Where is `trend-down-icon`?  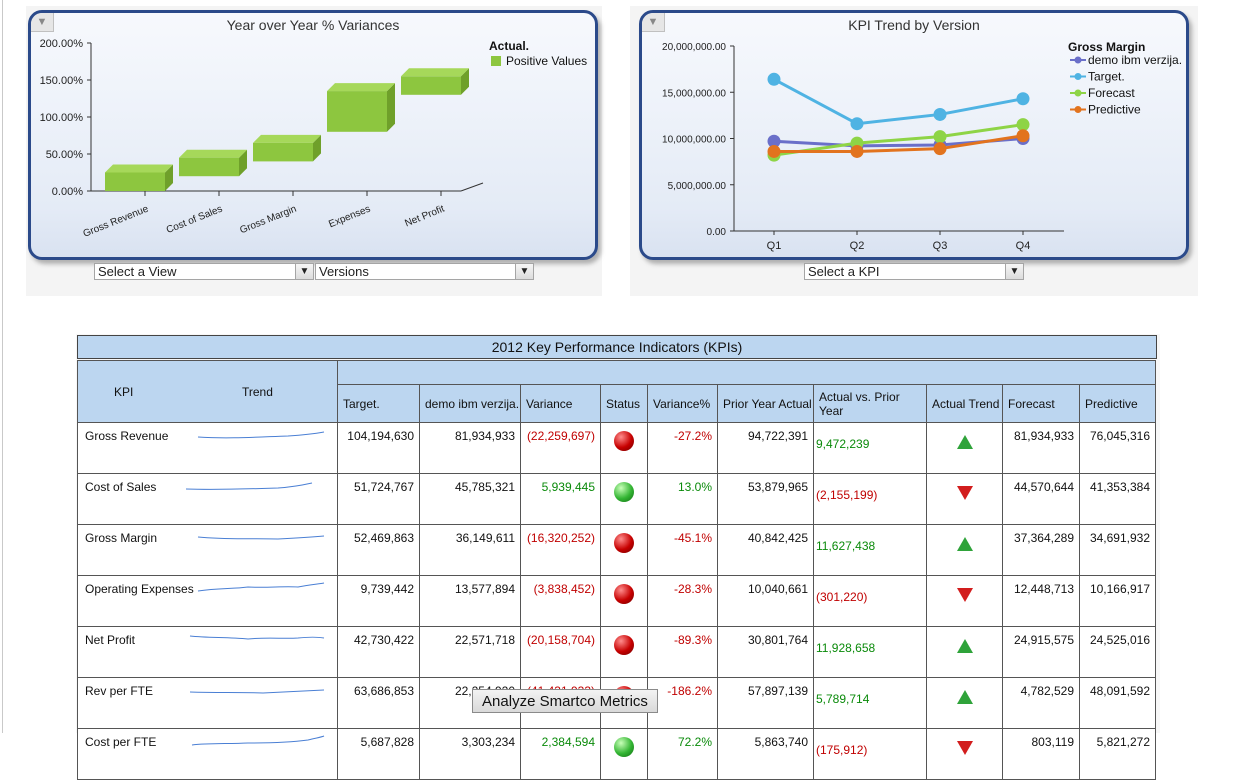 trend-down-icon is located at coordinates (964, 748).